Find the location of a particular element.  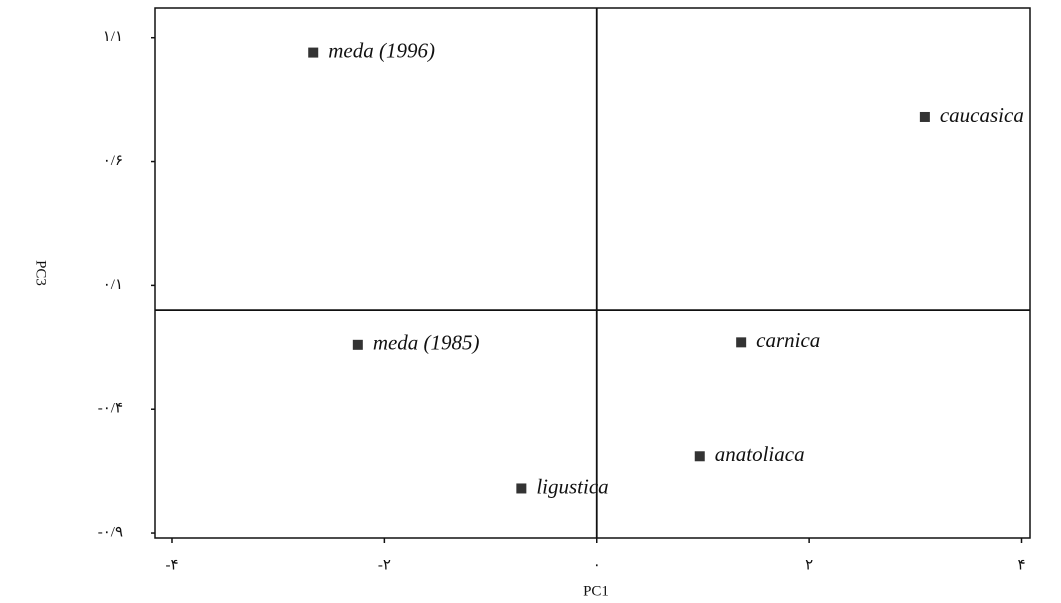

point-label: ligustica is located at coordinates (572, 486).